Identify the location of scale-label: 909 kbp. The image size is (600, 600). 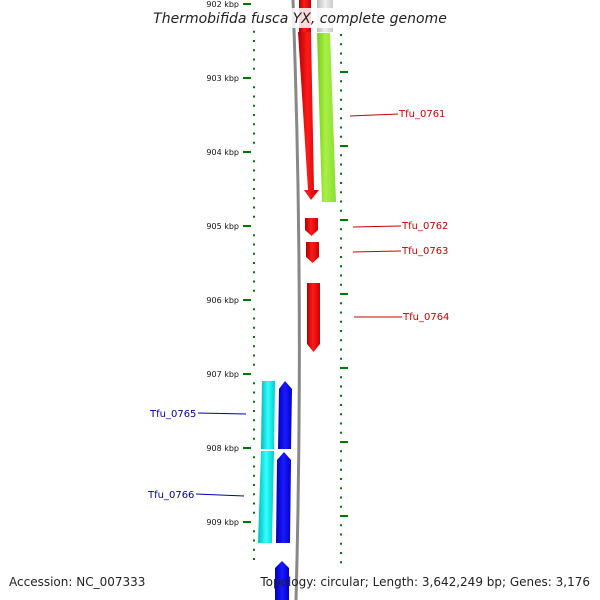
(222, 522).